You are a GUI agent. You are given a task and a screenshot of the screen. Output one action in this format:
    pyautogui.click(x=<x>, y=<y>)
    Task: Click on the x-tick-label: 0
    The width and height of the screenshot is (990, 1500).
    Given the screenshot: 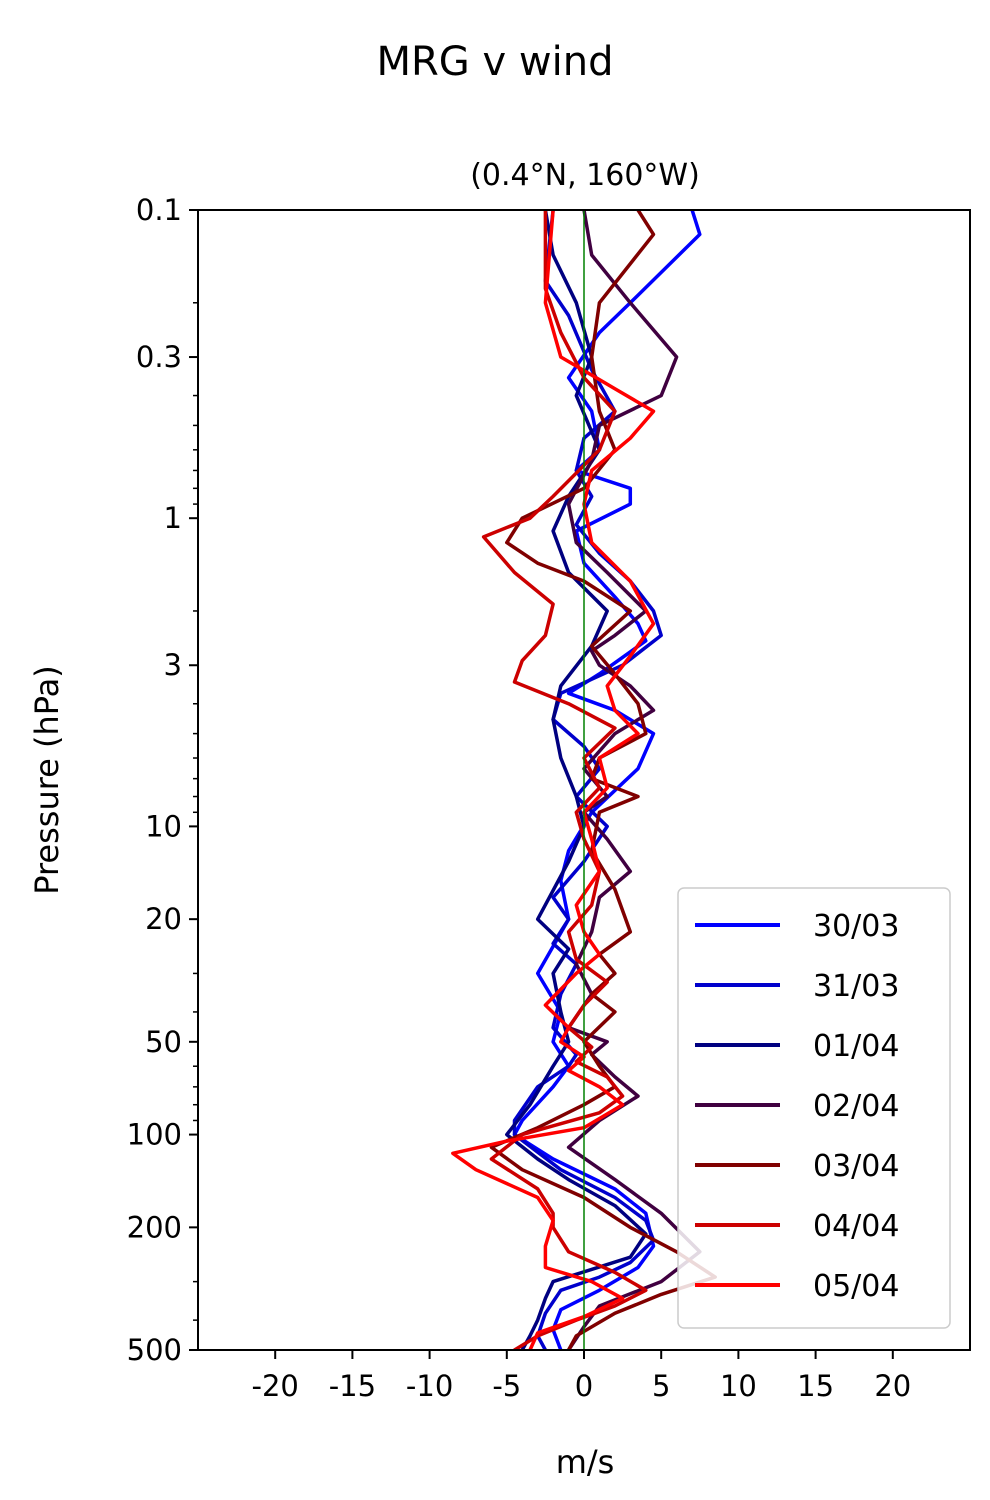 What is the action you would take?
    pyautogui.click(x=584, y=1386)
    